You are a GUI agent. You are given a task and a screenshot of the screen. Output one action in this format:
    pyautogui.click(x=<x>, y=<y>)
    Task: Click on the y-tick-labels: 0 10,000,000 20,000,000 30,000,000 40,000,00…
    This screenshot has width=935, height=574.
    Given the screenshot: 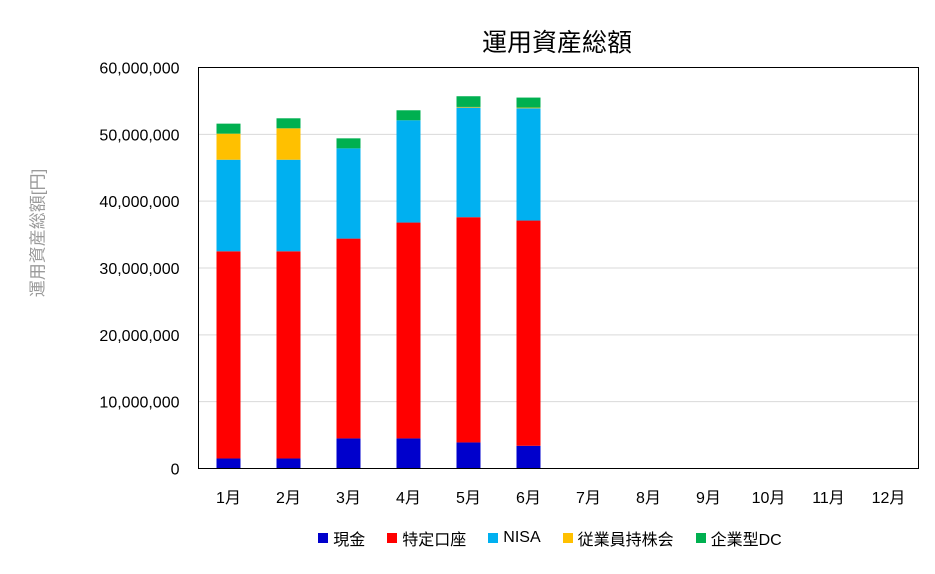 What is the action you would take?
    pyautogui.click(x=139, y=270)
    